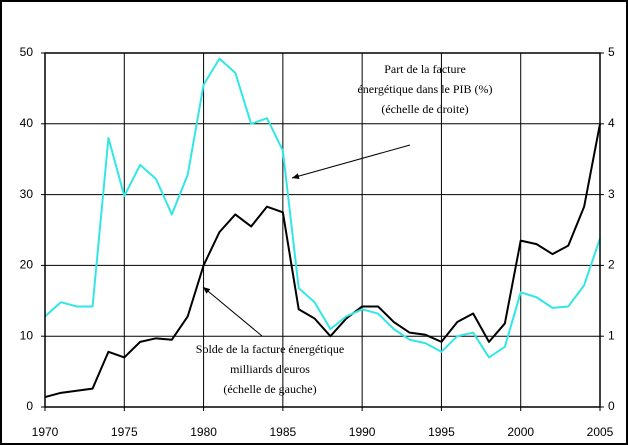  I want to click on y-tick-label: 20, so click(27, 265).